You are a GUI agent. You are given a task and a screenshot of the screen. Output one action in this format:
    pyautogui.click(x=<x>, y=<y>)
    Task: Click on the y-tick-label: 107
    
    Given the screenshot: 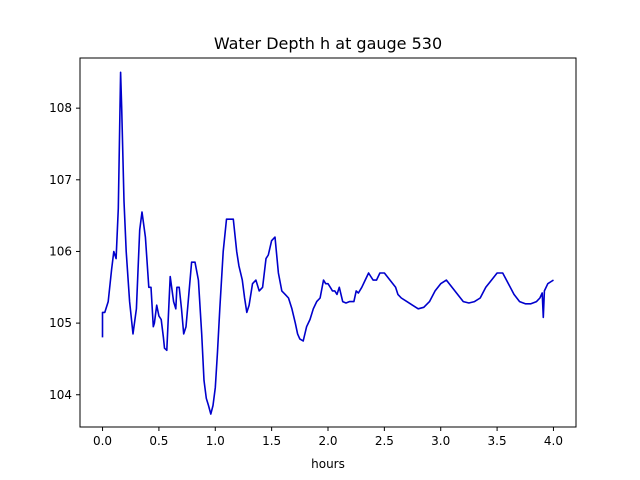 What is the action you would take?
    pyautogui.click(x=60, y=180)
    